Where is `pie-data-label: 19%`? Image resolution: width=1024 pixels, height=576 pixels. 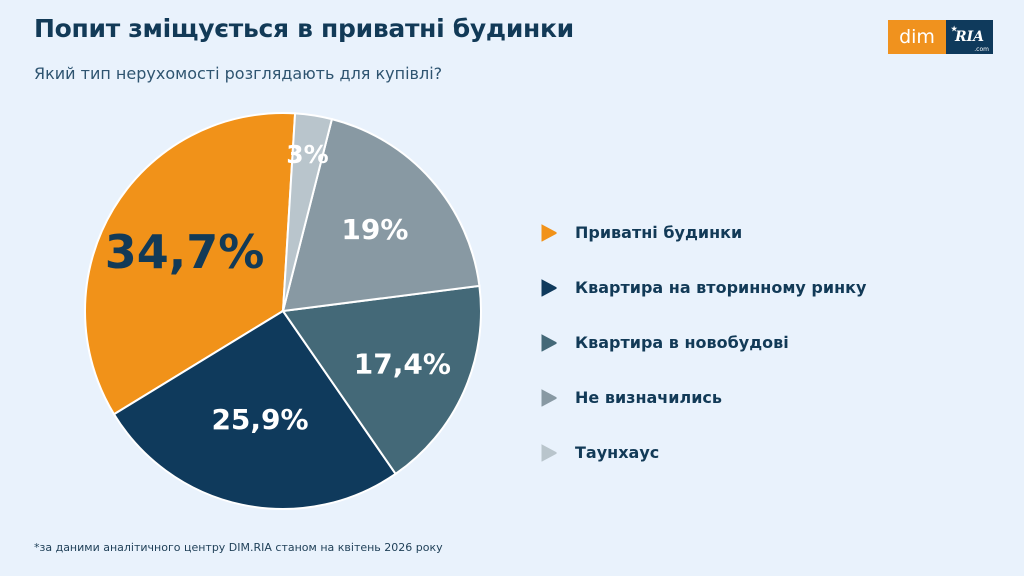
pie-data-label: 19% is located at coordinates (374, 229).